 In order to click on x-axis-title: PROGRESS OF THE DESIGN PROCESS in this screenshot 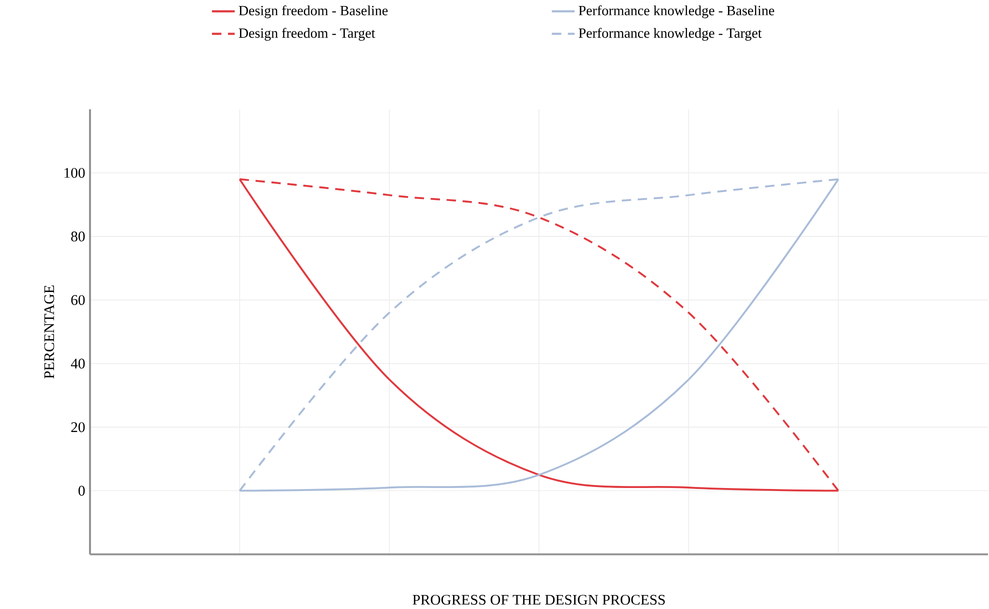, I will do `click(538, 599)`.